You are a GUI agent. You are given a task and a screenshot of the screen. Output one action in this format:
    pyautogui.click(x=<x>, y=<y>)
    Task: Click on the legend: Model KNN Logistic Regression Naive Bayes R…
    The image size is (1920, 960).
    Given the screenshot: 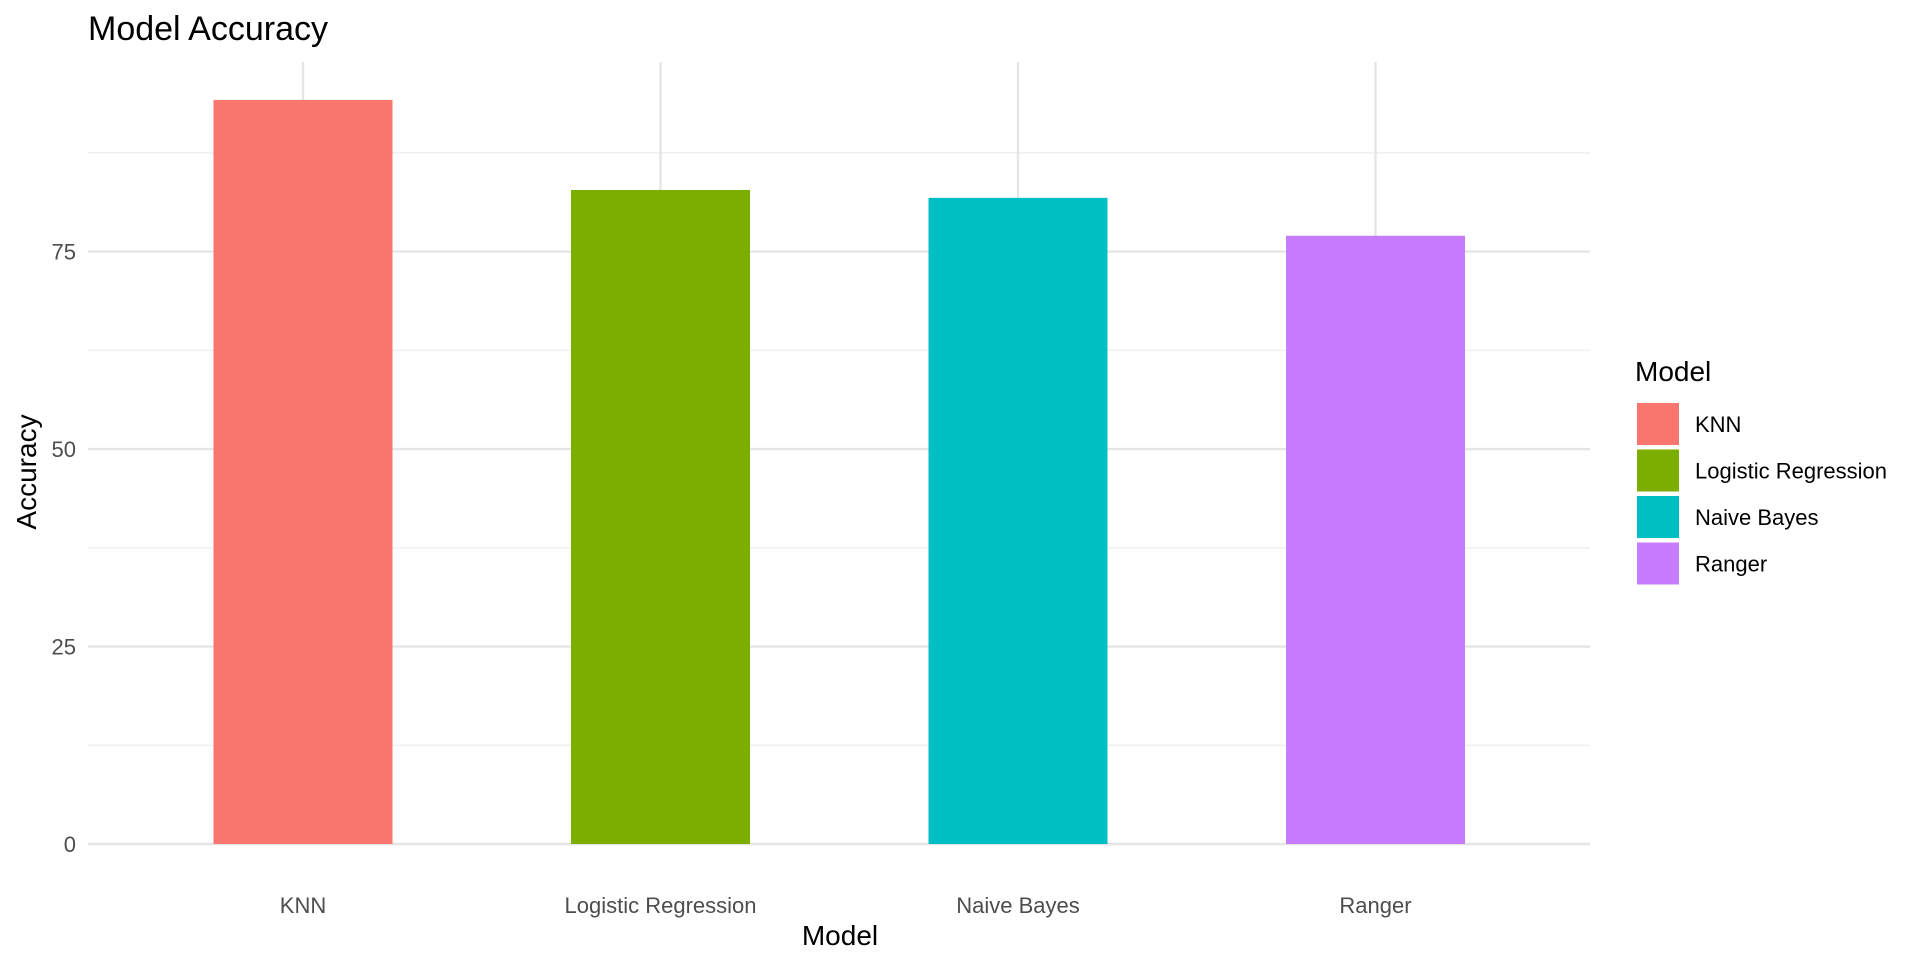 What is the action you would take?
    pyautogui.click(x=1761, y=470)
    